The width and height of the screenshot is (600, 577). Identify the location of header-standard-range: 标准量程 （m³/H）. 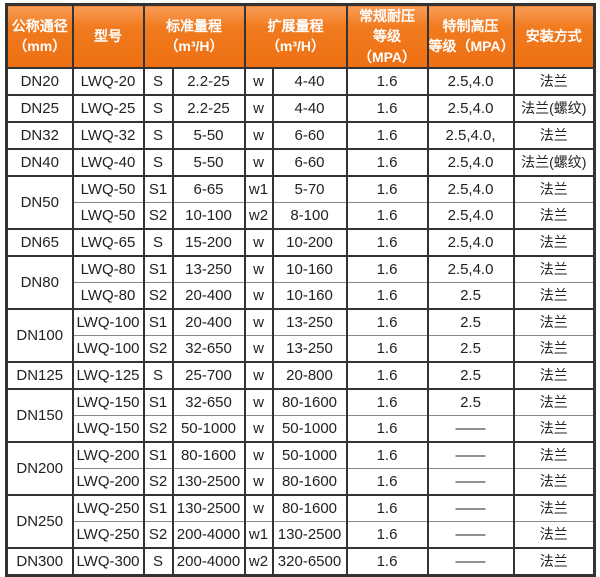
(194, 36).